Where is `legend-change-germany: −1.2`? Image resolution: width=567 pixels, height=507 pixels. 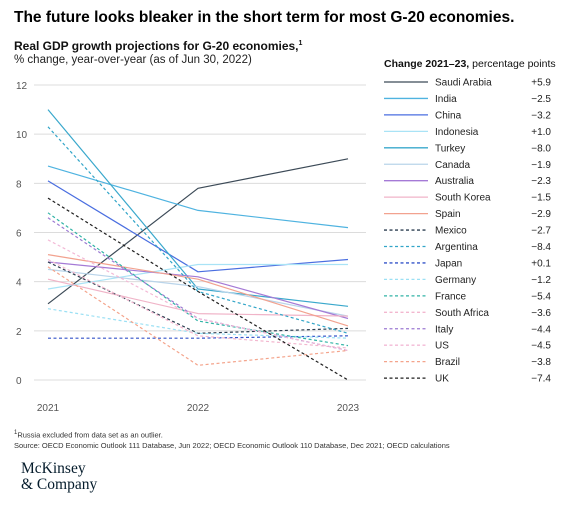 legend-change-germany: −1.2 is located at coordinates (541, 280).